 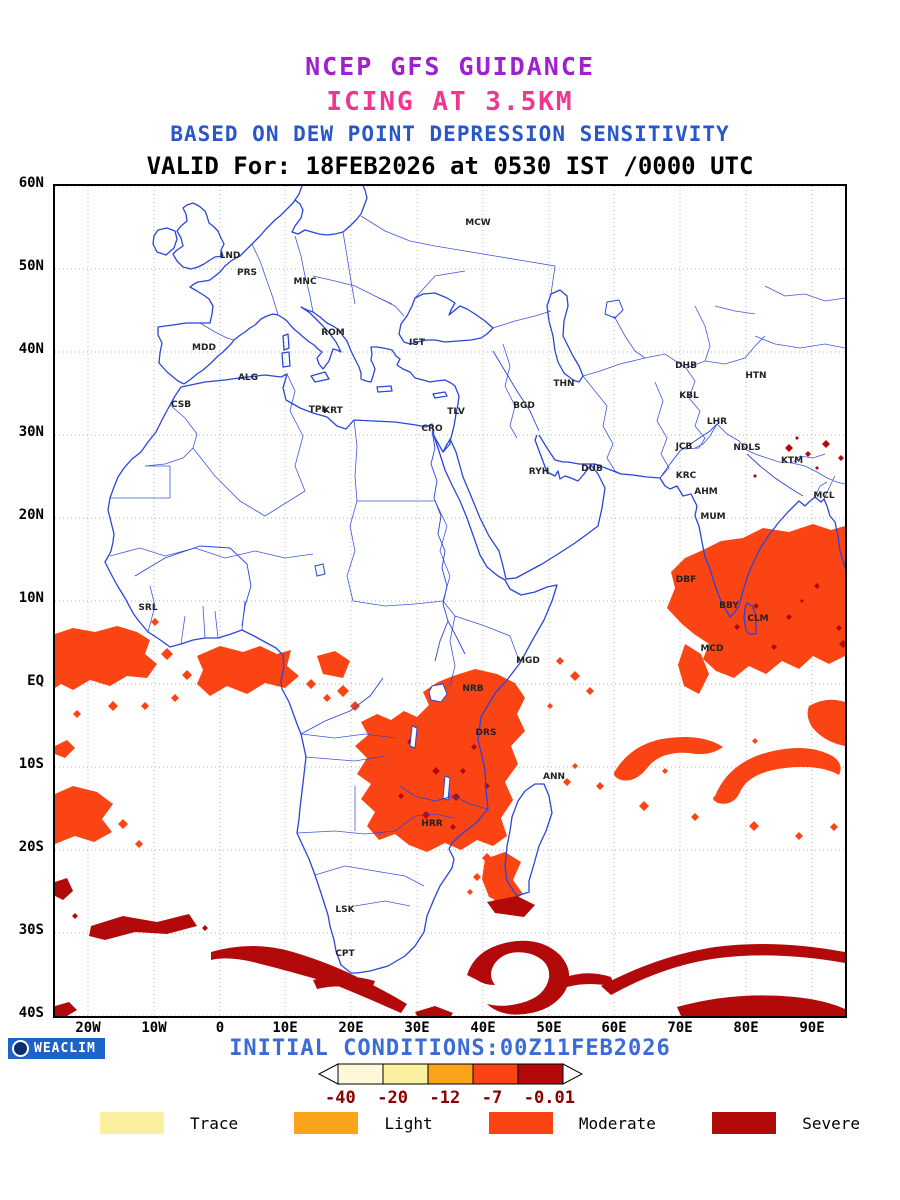 What do you see at coordinates (31, 1013) in the screenshot?
I see `y-axis-tick-label: 40S` at bounding box center [31, 1013].